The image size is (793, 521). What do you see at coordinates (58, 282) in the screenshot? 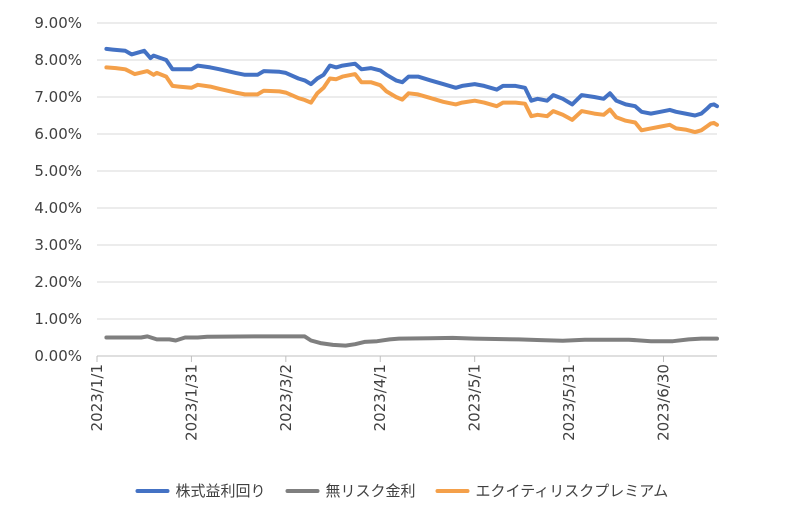
I see `y-tick-label: 2.00%` at bounding box center [58, 282].